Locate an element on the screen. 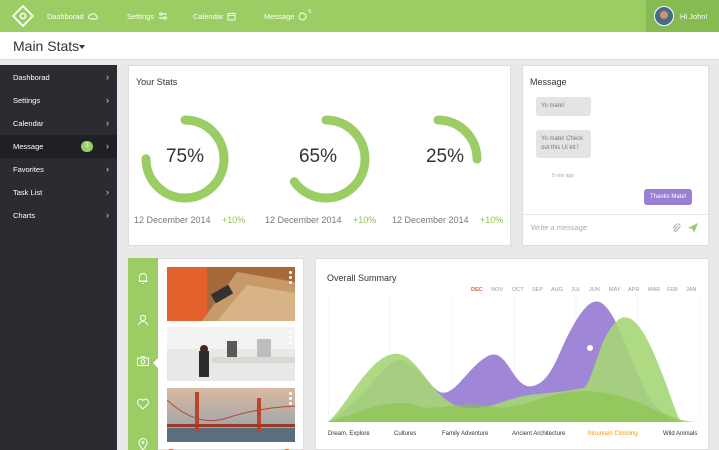 The image size is (719, 450). gauge-3-date: 12 December 2014 is located at coordinates (430, 220).